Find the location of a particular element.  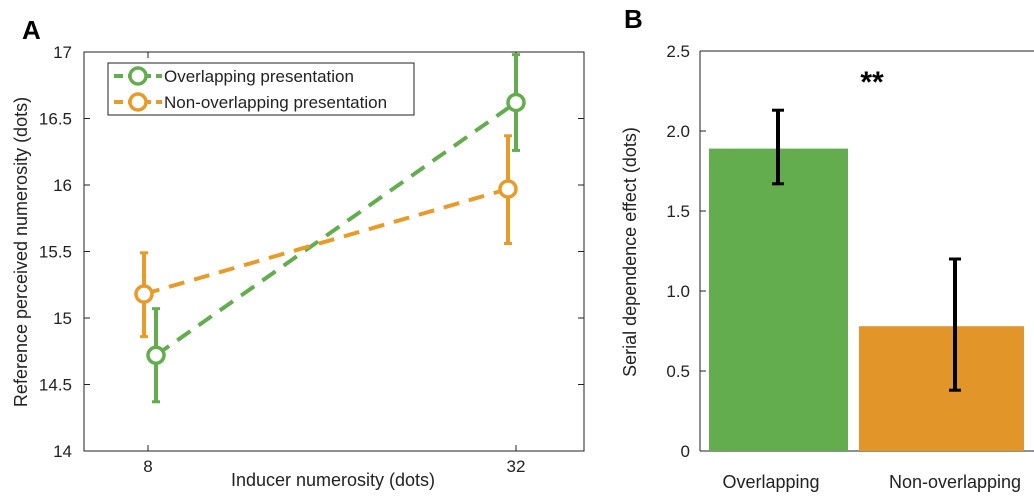

series-line is located at coordinates (326, 241).